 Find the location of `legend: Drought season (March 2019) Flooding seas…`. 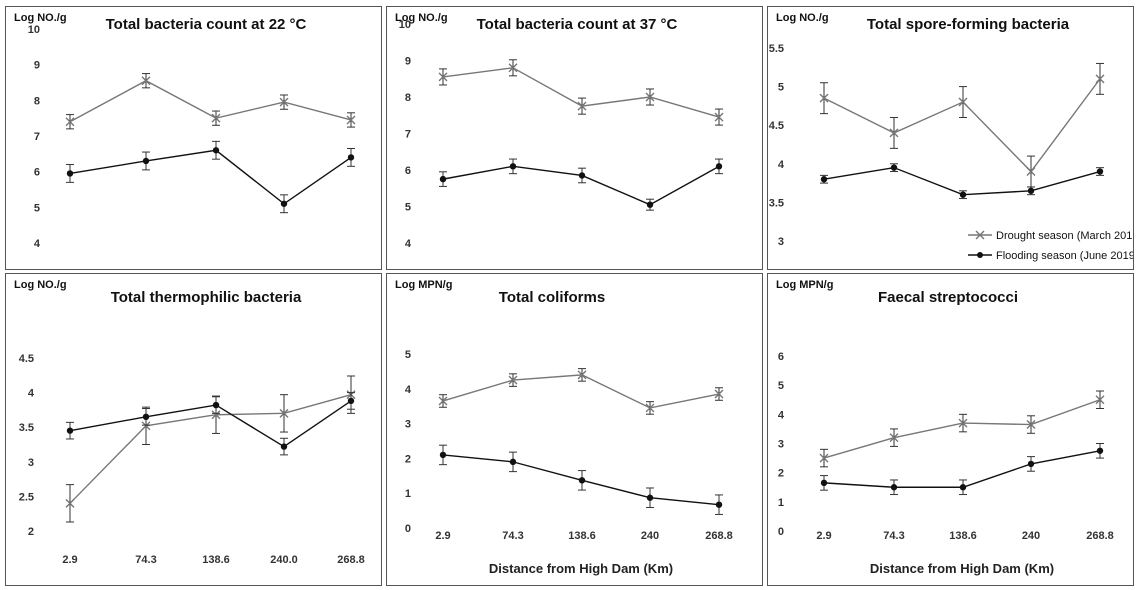

legend: Drought season (March 2019) Flooding seas… is located at coordinates (1050, 246).